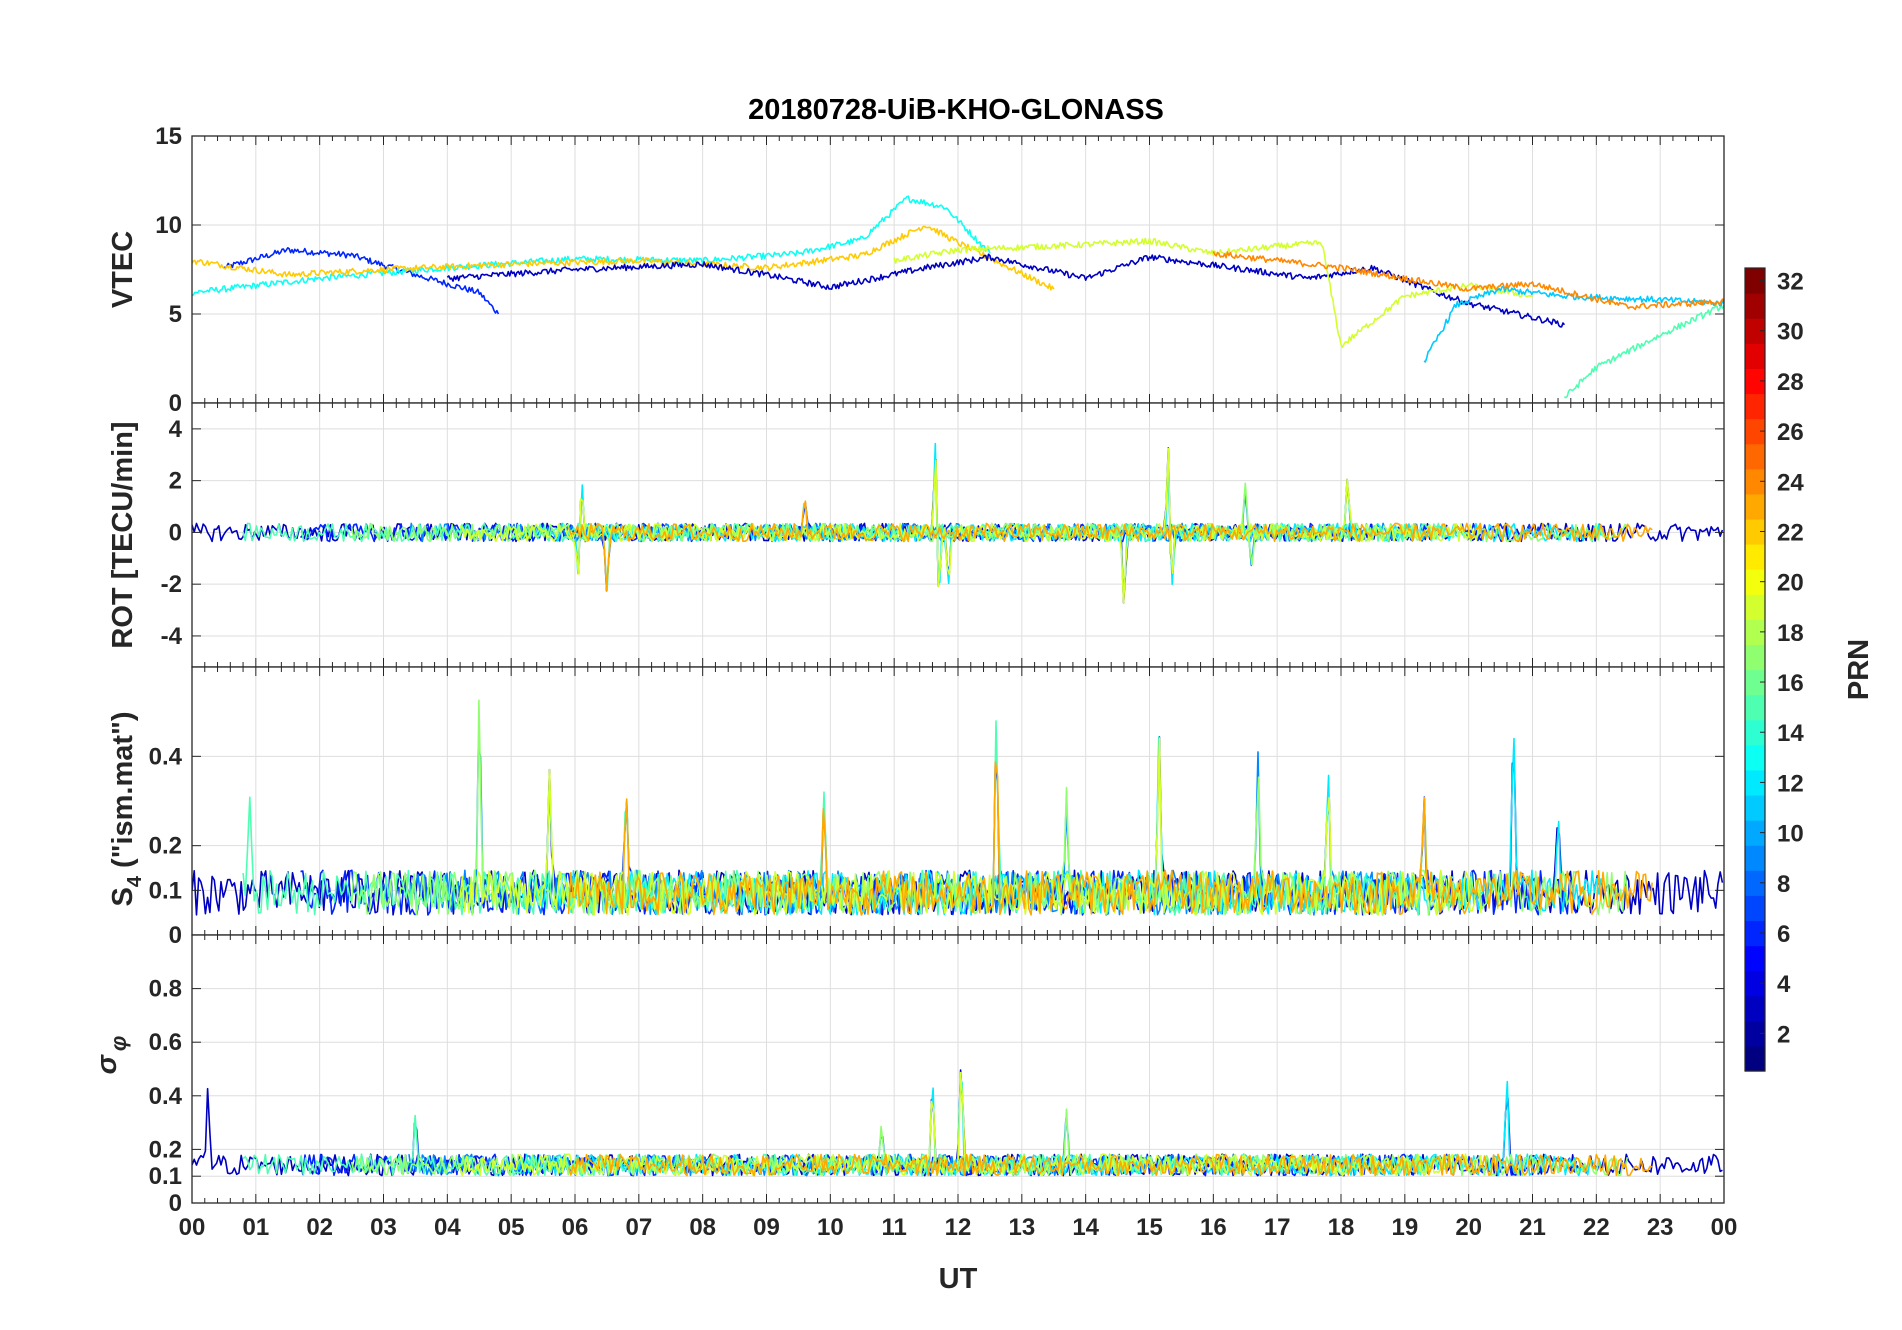 The image size is (1902, 1330). Describe the element at coordinates (165, 989) in the screenshot. I see `y-tick-label: 0.8` at that location.